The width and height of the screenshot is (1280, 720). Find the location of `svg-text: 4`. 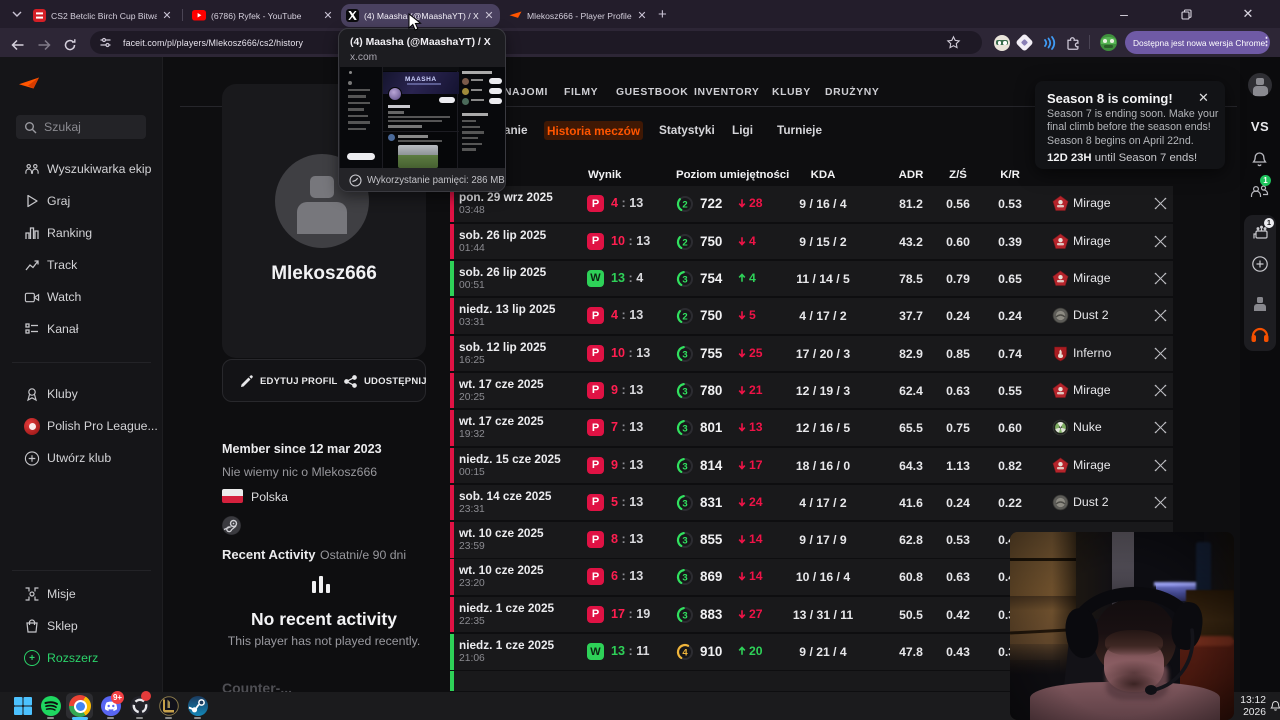

svg-text: 4 is located at coordinates (685, 652).